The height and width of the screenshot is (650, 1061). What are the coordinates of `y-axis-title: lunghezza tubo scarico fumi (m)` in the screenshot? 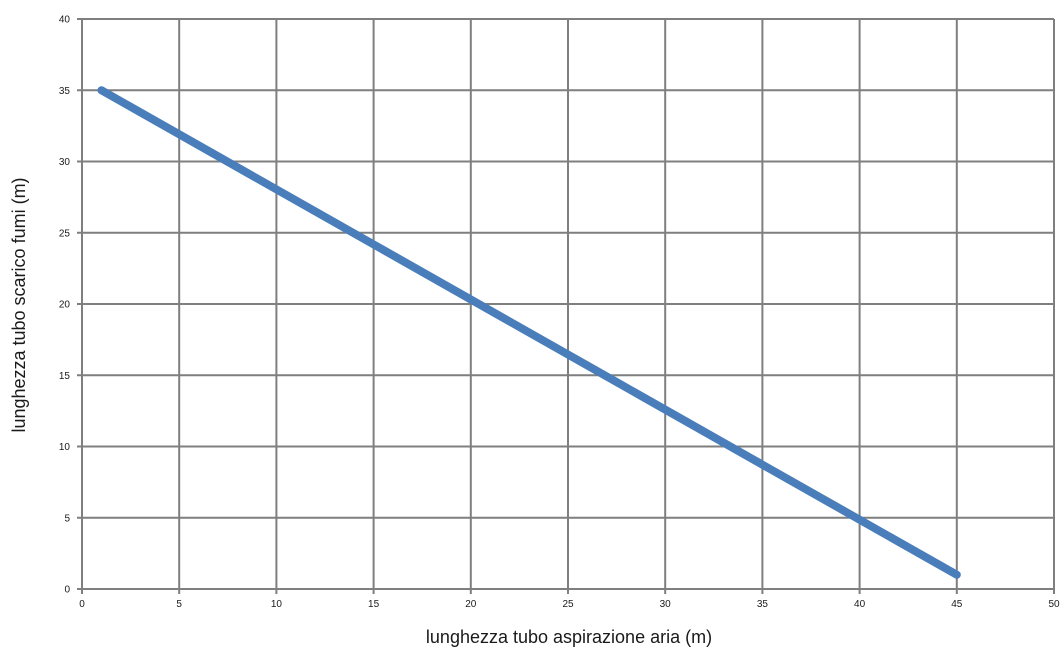 It's located at (19, 304).